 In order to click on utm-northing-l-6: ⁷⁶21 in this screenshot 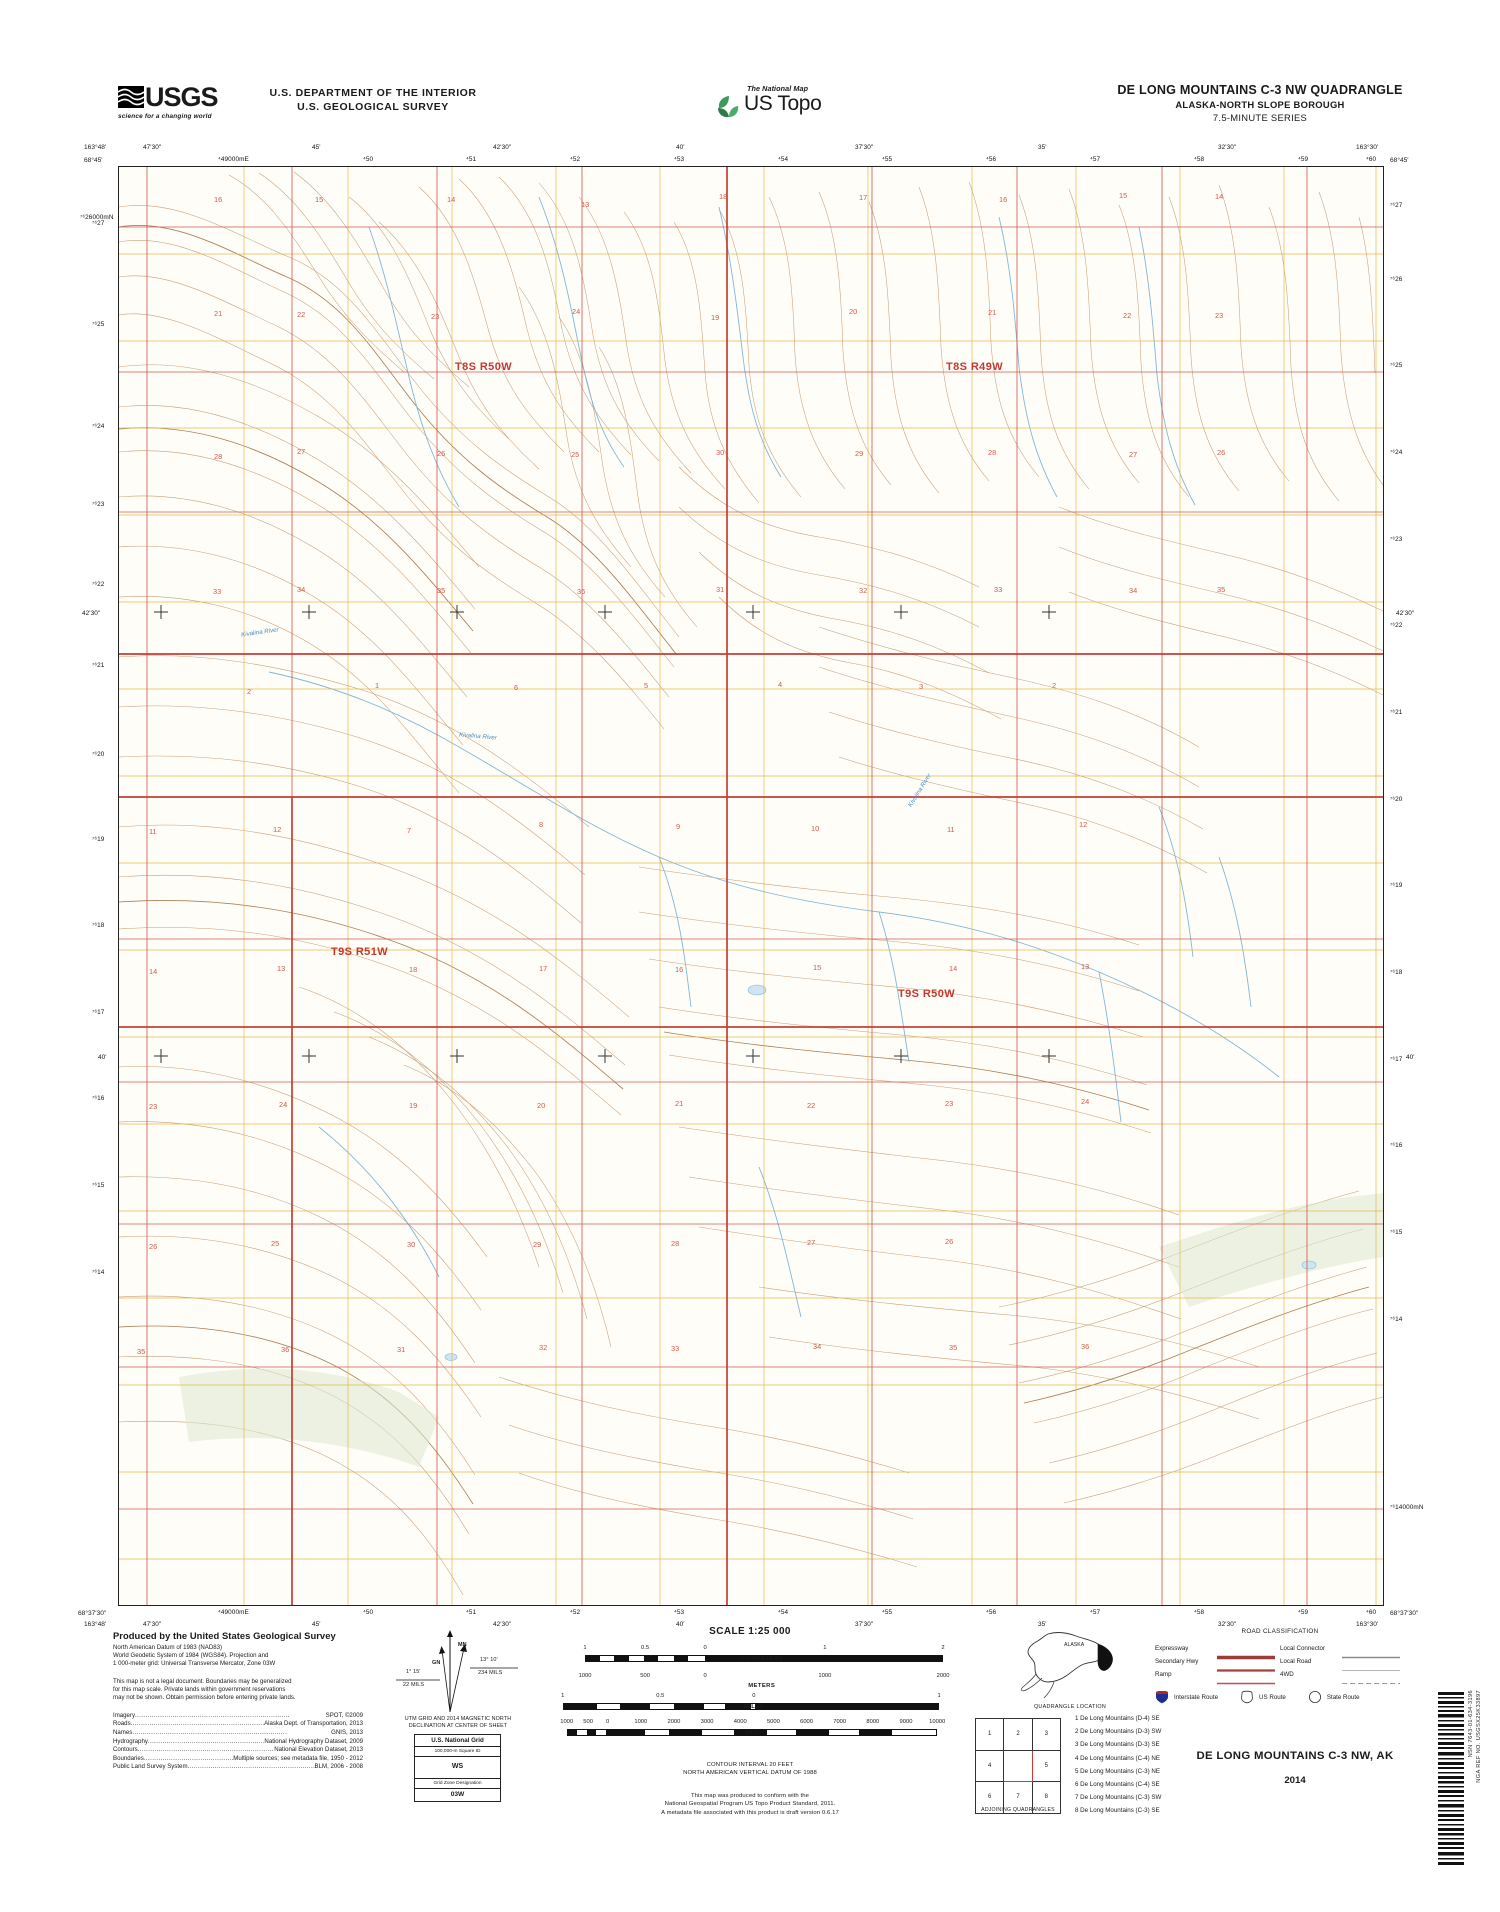, I will do `click(98, 665)`.